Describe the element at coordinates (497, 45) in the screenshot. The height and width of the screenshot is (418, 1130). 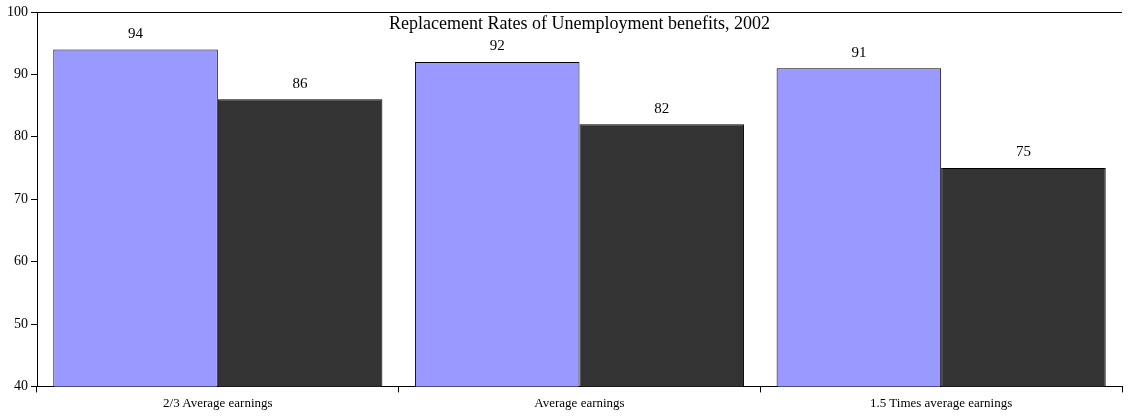
I see `data-label: 92` at that location.